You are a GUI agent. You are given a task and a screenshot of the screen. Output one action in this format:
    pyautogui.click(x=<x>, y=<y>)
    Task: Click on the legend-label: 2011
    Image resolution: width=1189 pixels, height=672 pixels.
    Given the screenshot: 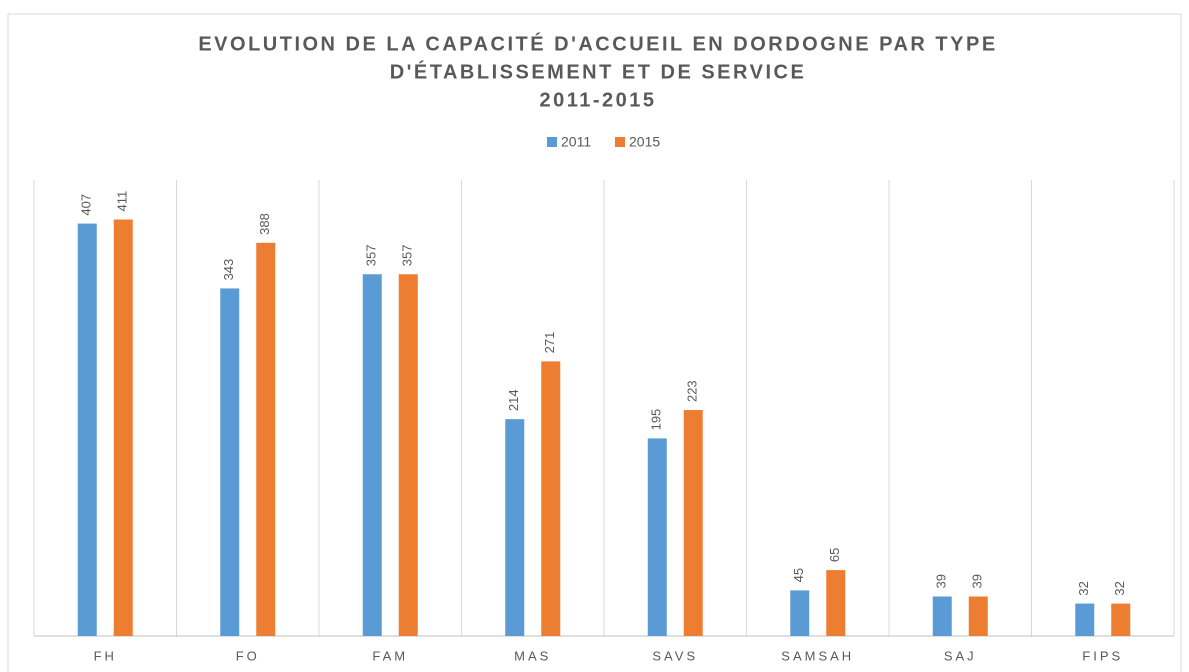 What is the action you would take?
    pyautogui.click(x=576, y=142)
    